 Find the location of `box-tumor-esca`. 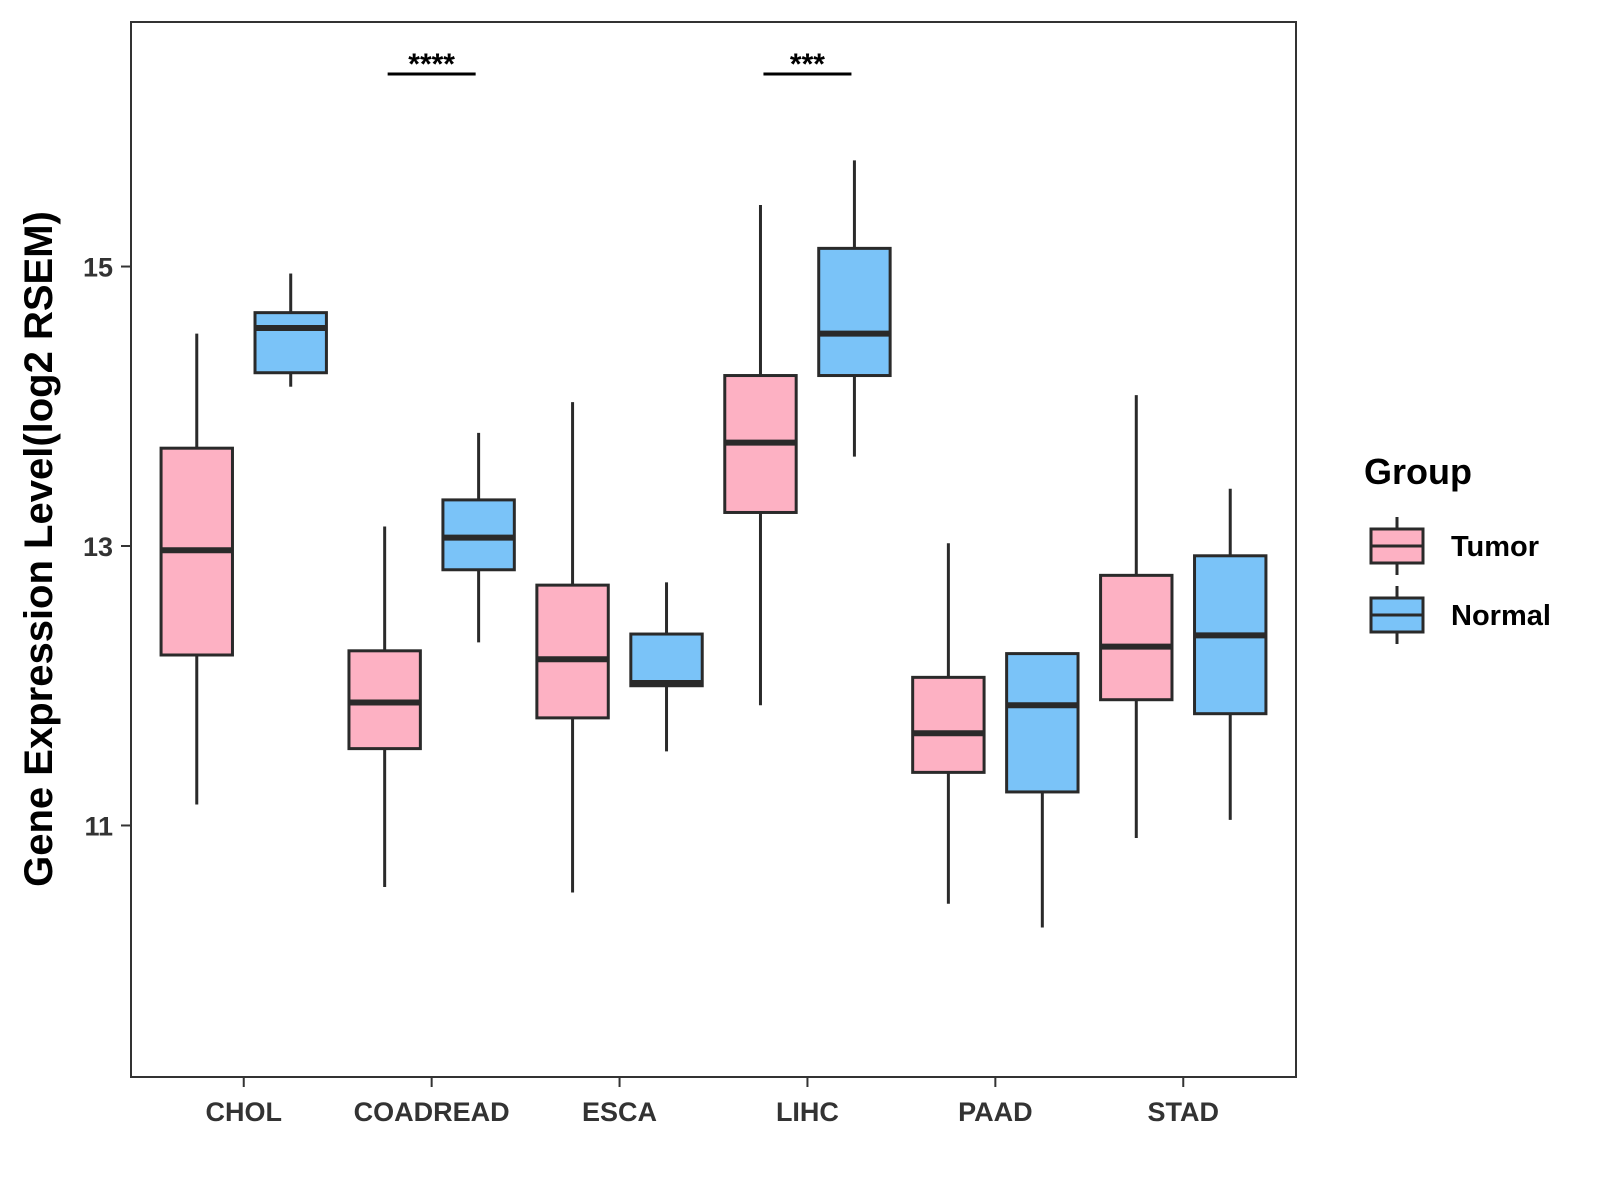

box-tumor-esca is located at coordinates (572, 647).